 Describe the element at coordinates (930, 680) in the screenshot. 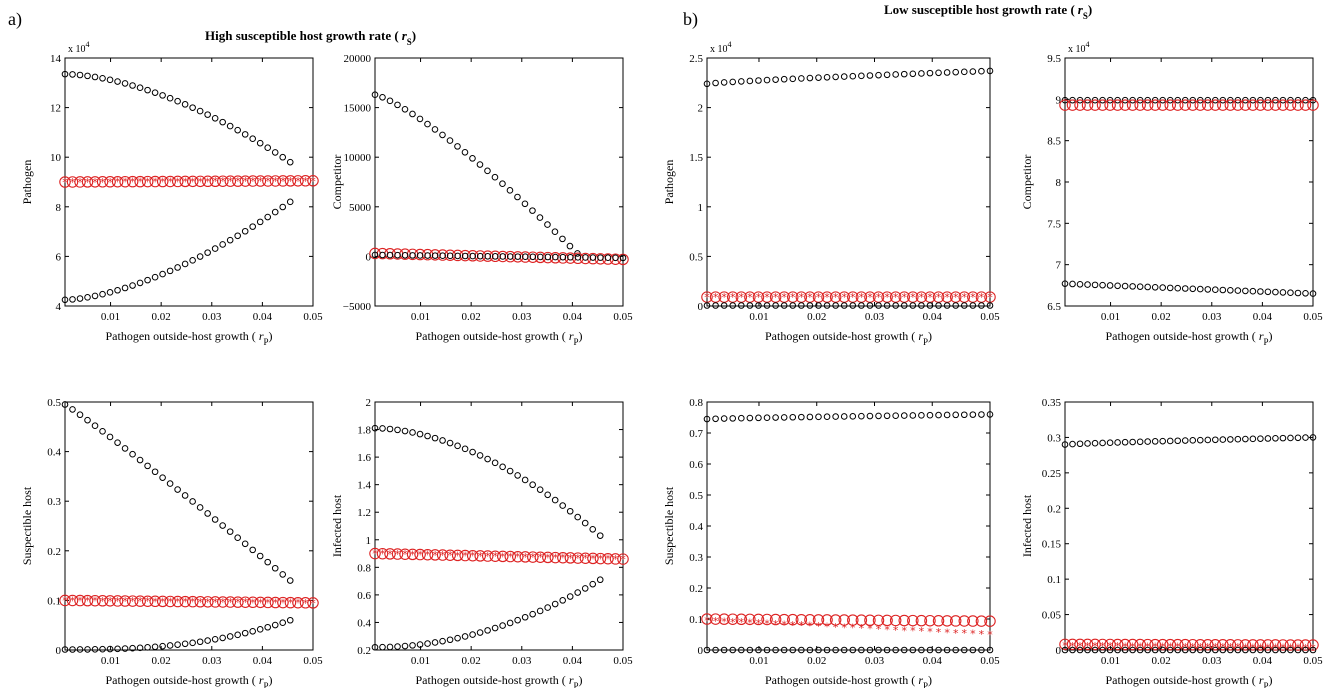

I see `x-axis-label-close: )` at that location.